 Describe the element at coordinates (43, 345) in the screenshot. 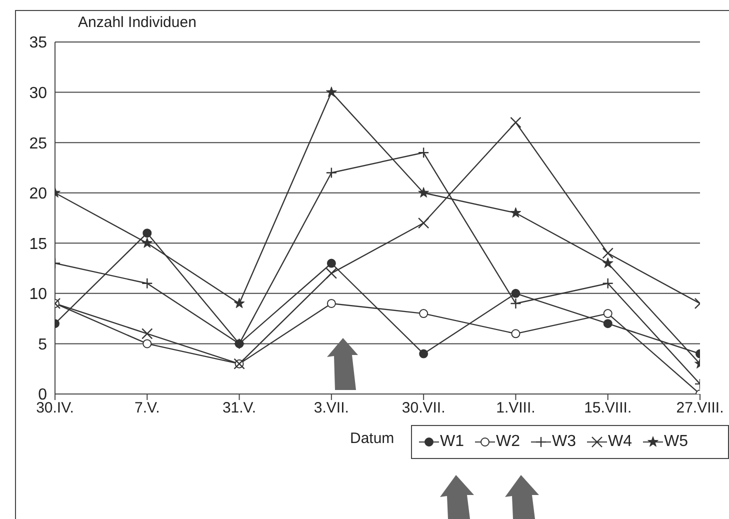

I see `y-tick-label: 5` at that location.